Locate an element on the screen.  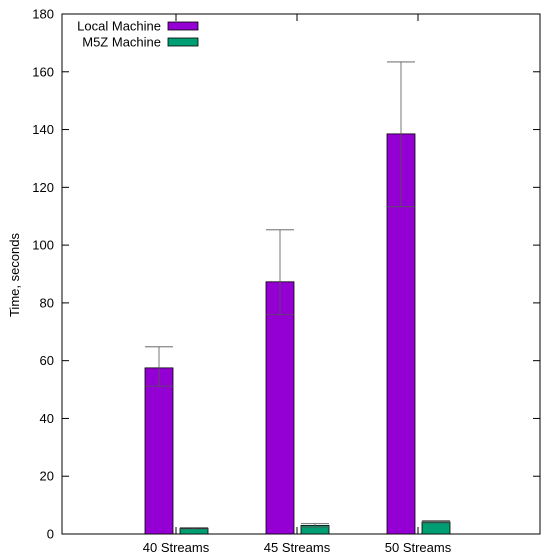
y-tick-label: 80 is located at coordinates (47, 302).